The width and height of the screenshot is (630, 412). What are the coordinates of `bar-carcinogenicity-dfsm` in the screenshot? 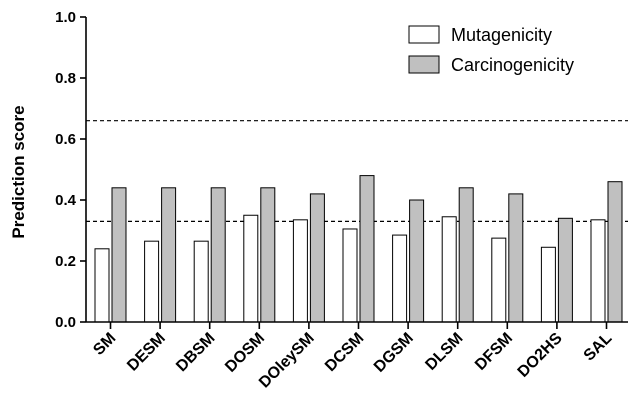 It's located at (516, 258).